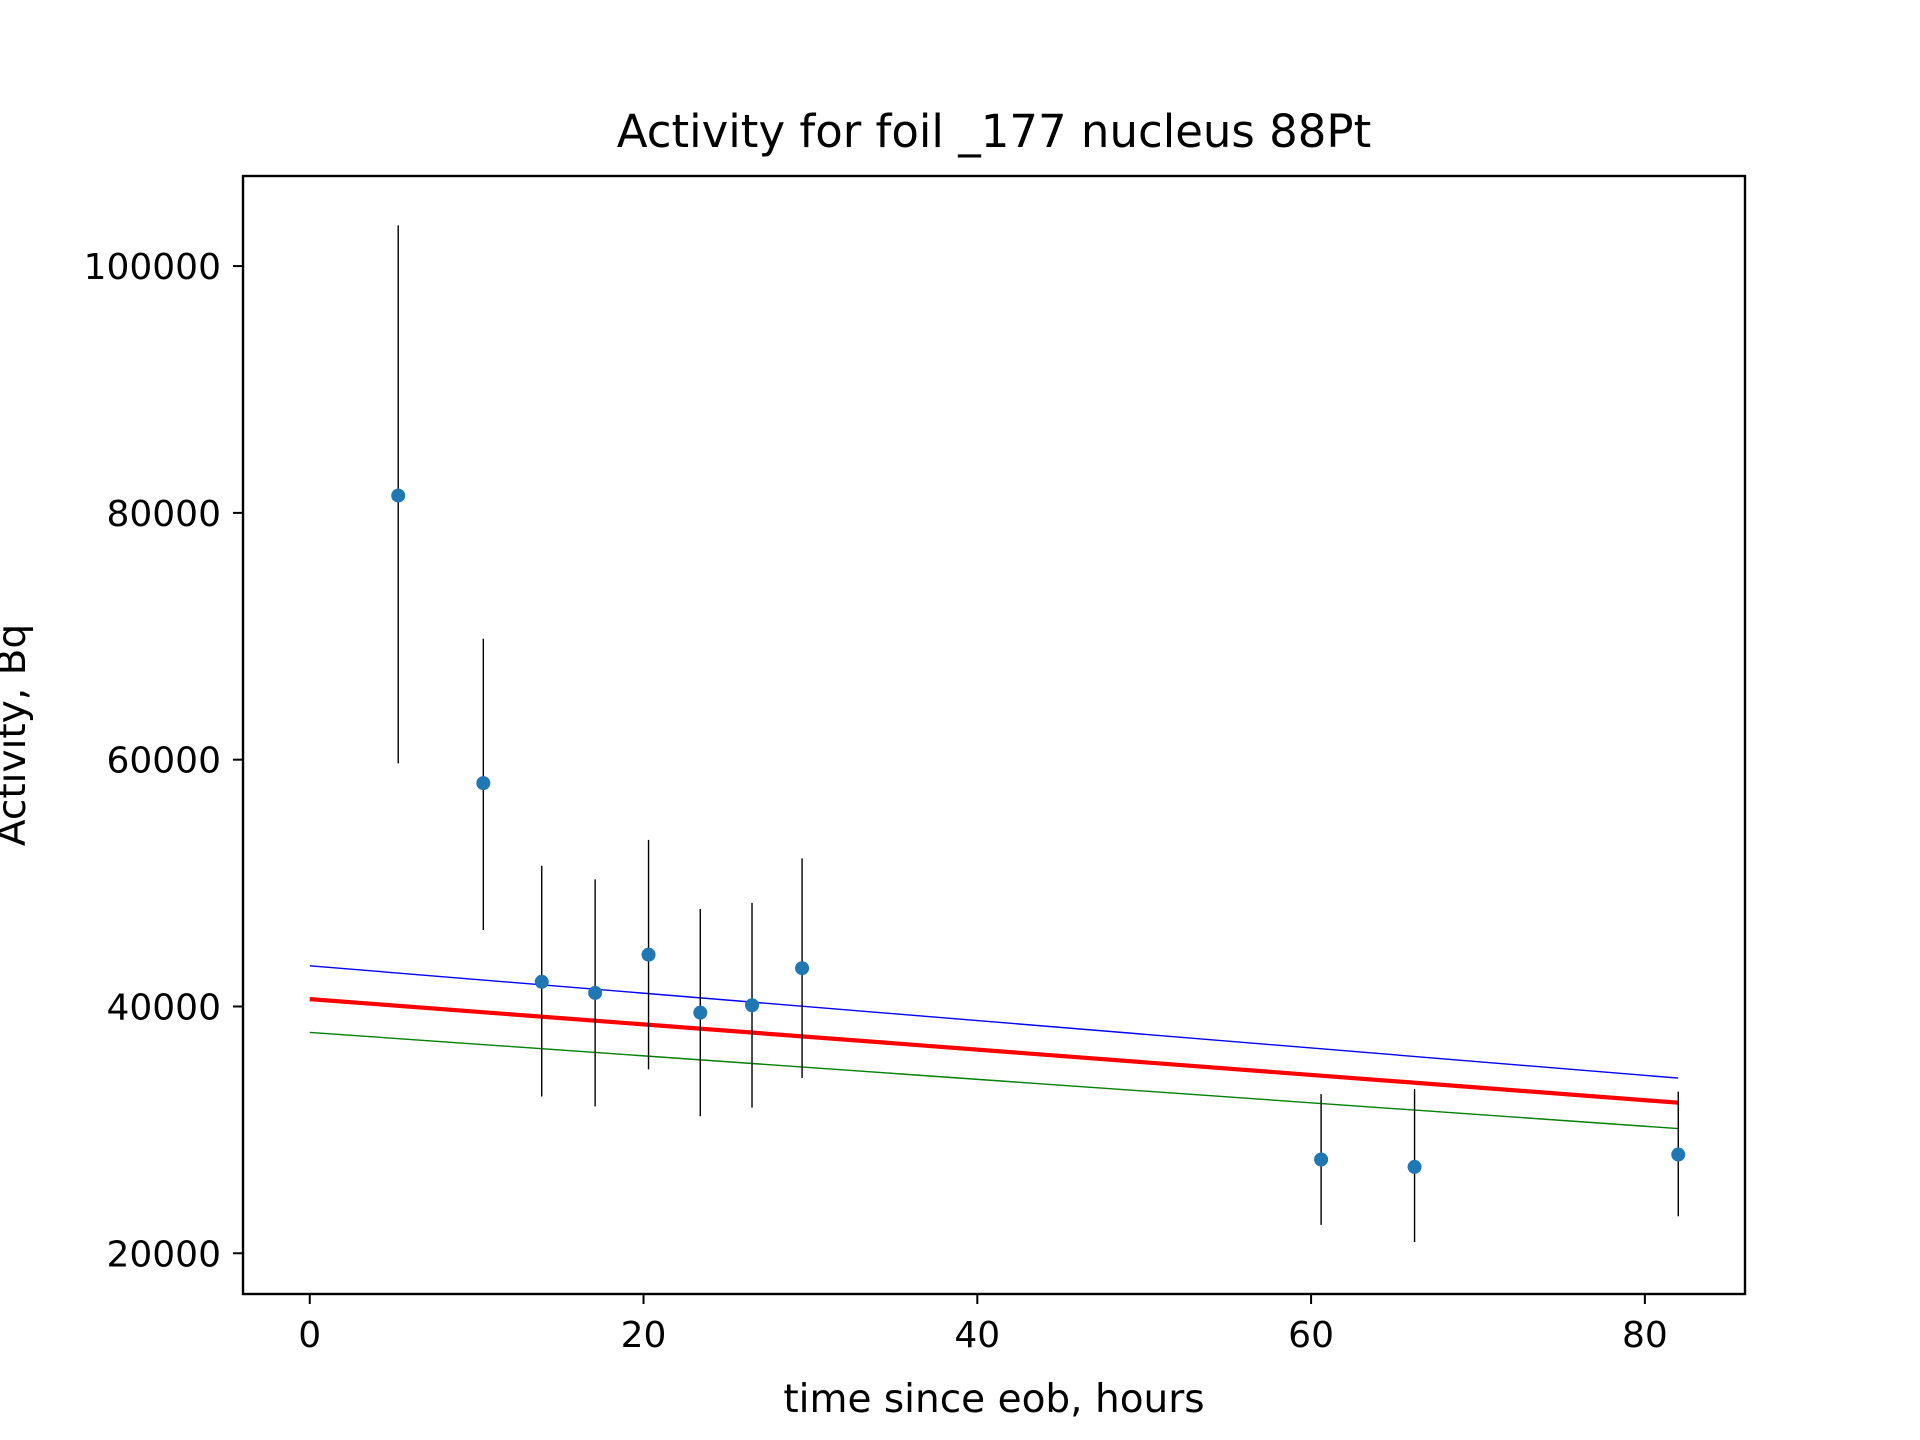  Describe the element at coordinates (1311, 1335) in the screenshot. I see `x-tick-label: 60` at that location.